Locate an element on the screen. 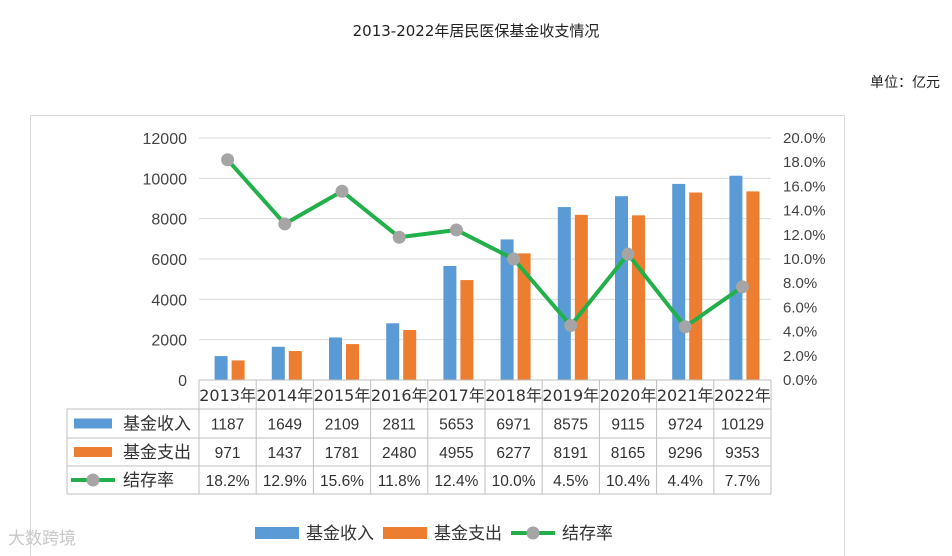  table-cell: 9115 is located at coordinates (627, 425).